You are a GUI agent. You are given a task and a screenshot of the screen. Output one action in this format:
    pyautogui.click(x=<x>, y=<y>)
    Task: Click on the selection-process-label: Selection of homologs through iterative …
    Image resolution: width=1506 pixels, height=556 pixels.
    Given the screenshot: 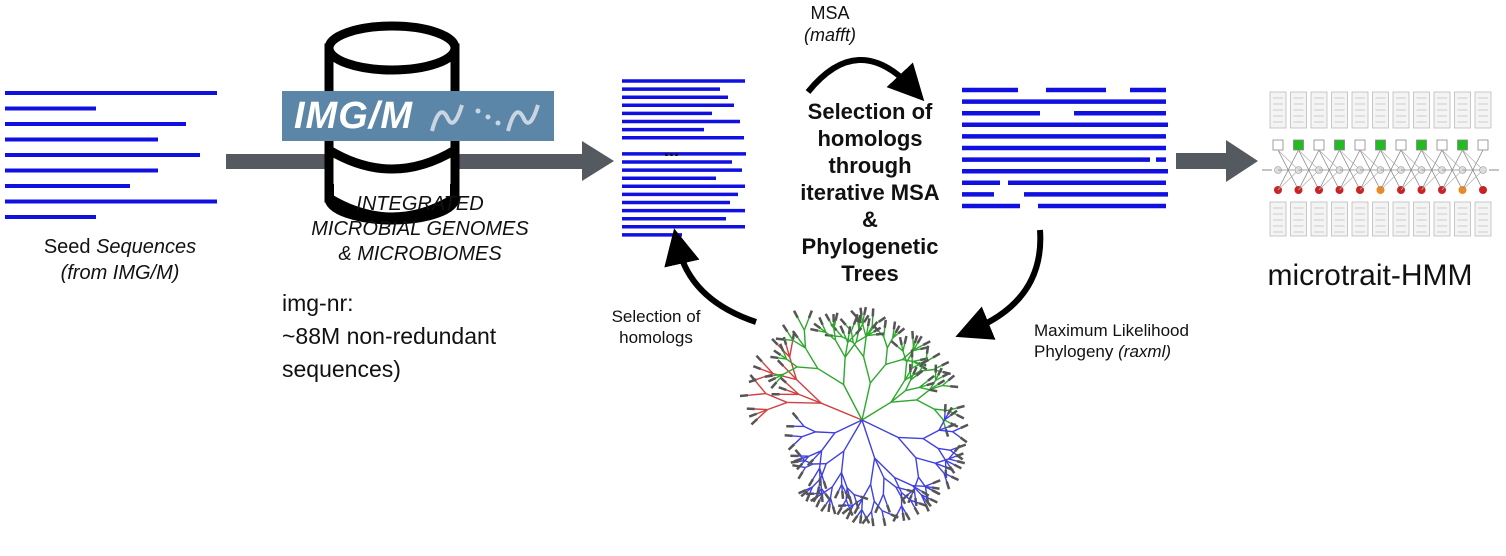 What is the action you would take?
    pyautogui.click(x=870, y=192)
    